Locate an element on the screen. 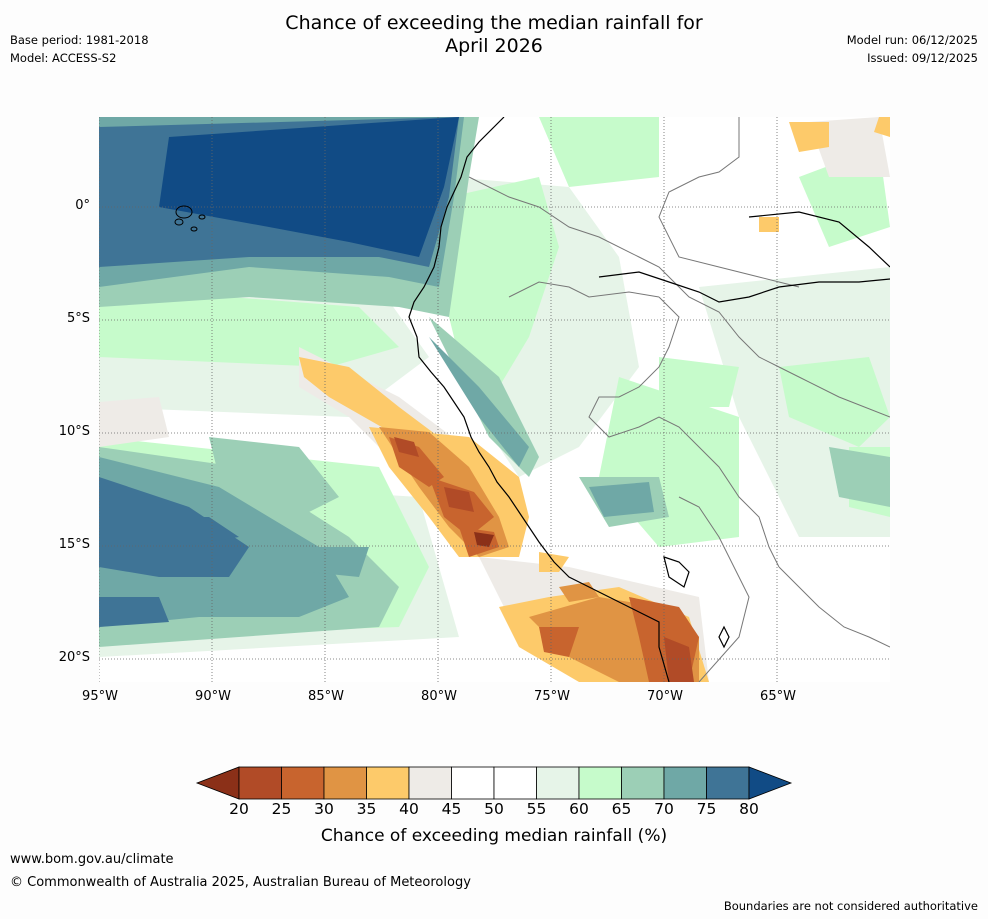 Image resolution: width=988 pixels, height=919 pixels. run-info: Model run: 06/12/2025 Issued: 09/12/2025 is located at coordinates (912, 49).